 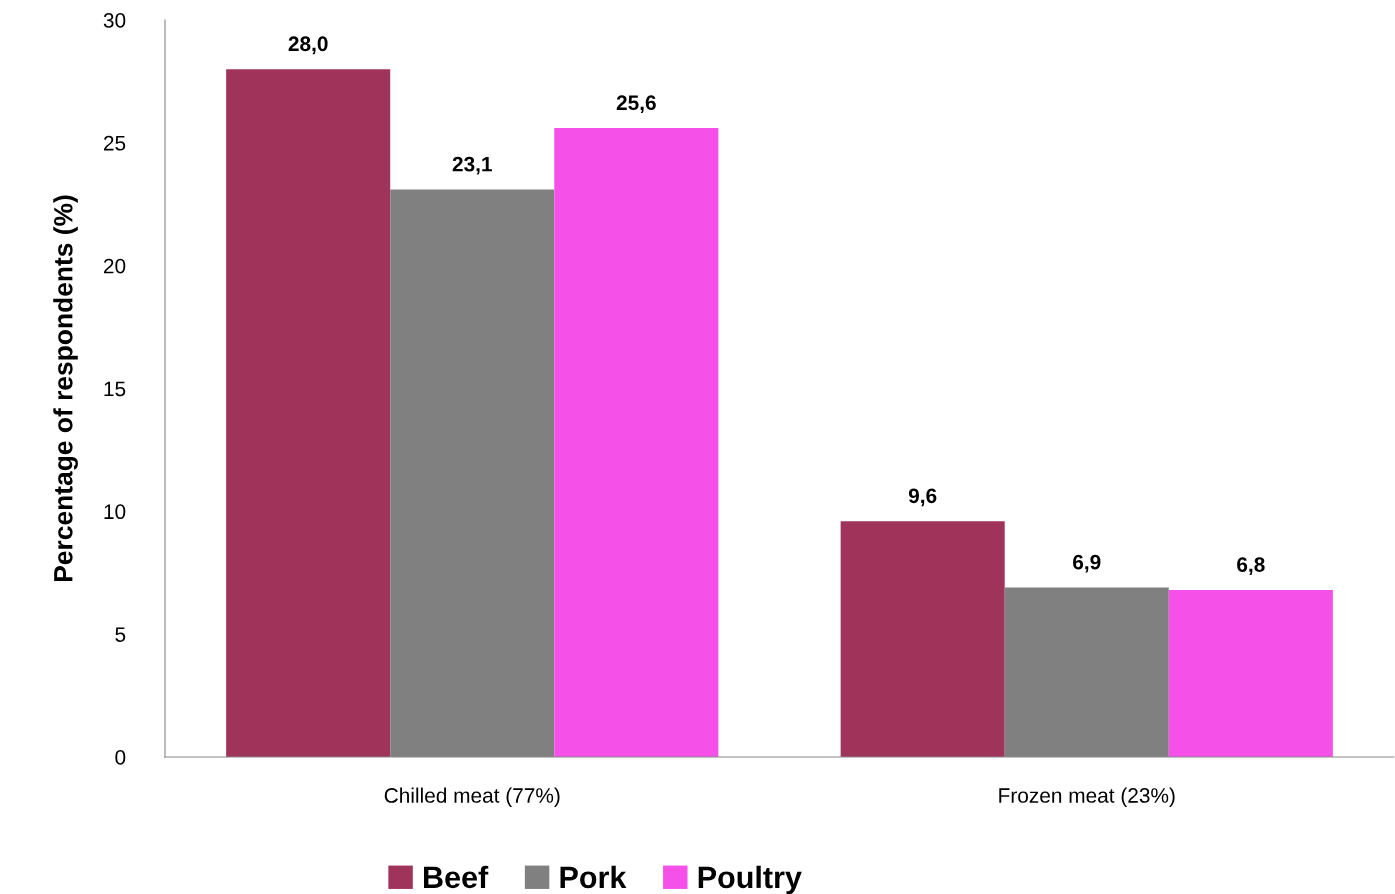 What do you see at coordinates (120, 634) in the screenshot?
I see `y-tick-label: 5` at bounding box center [120, 634].